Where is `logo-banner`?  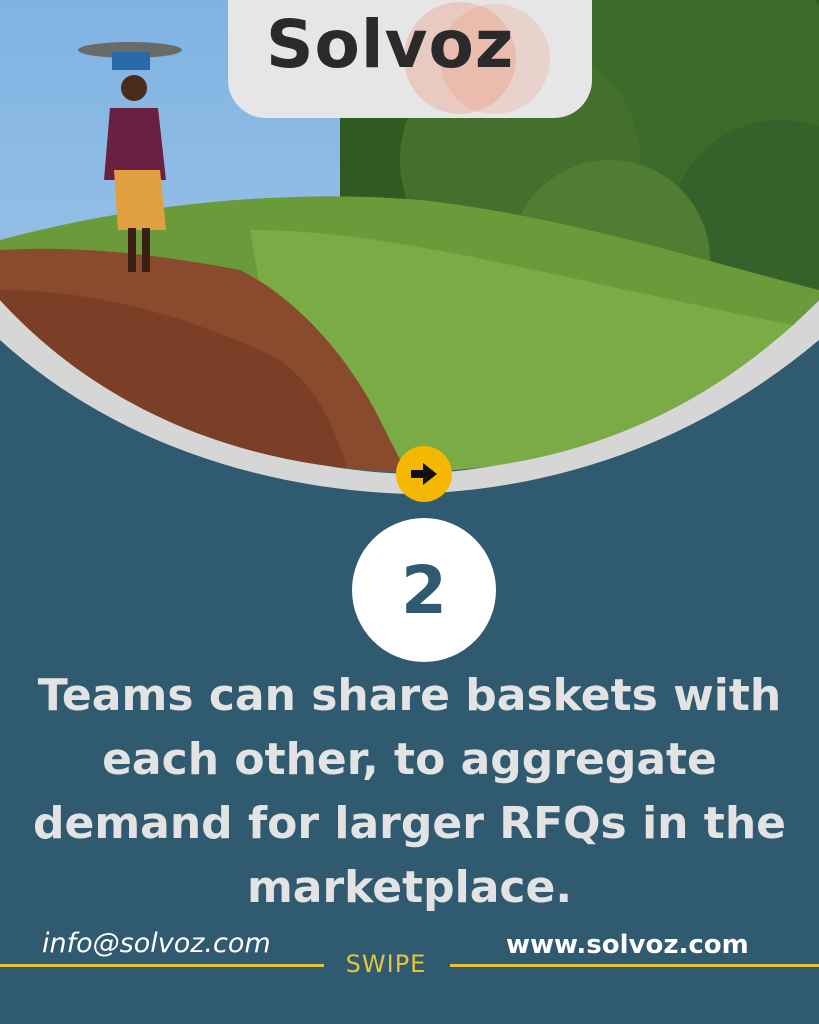 logo-banner is located at coordinates (410, 59).